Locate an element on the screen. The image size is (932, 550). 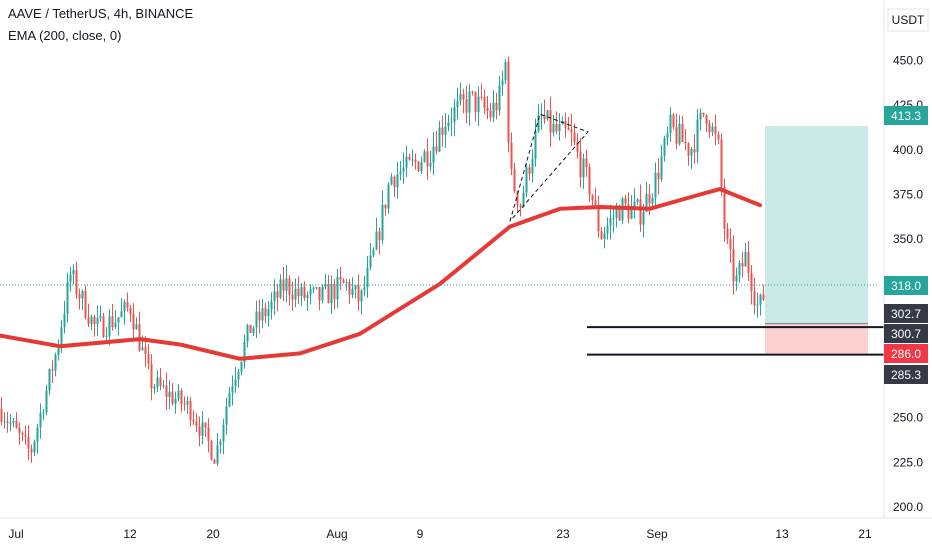
price-tick-3: 400.0 is located at coordinates (908, 150).